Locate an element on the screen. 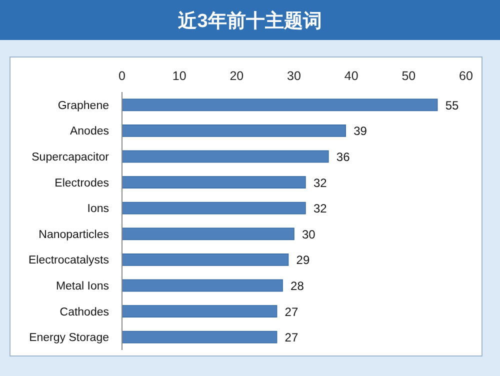 The width and height of the screenshot is (500, 376). data-label: 36 is located at coordinates (343, 157).